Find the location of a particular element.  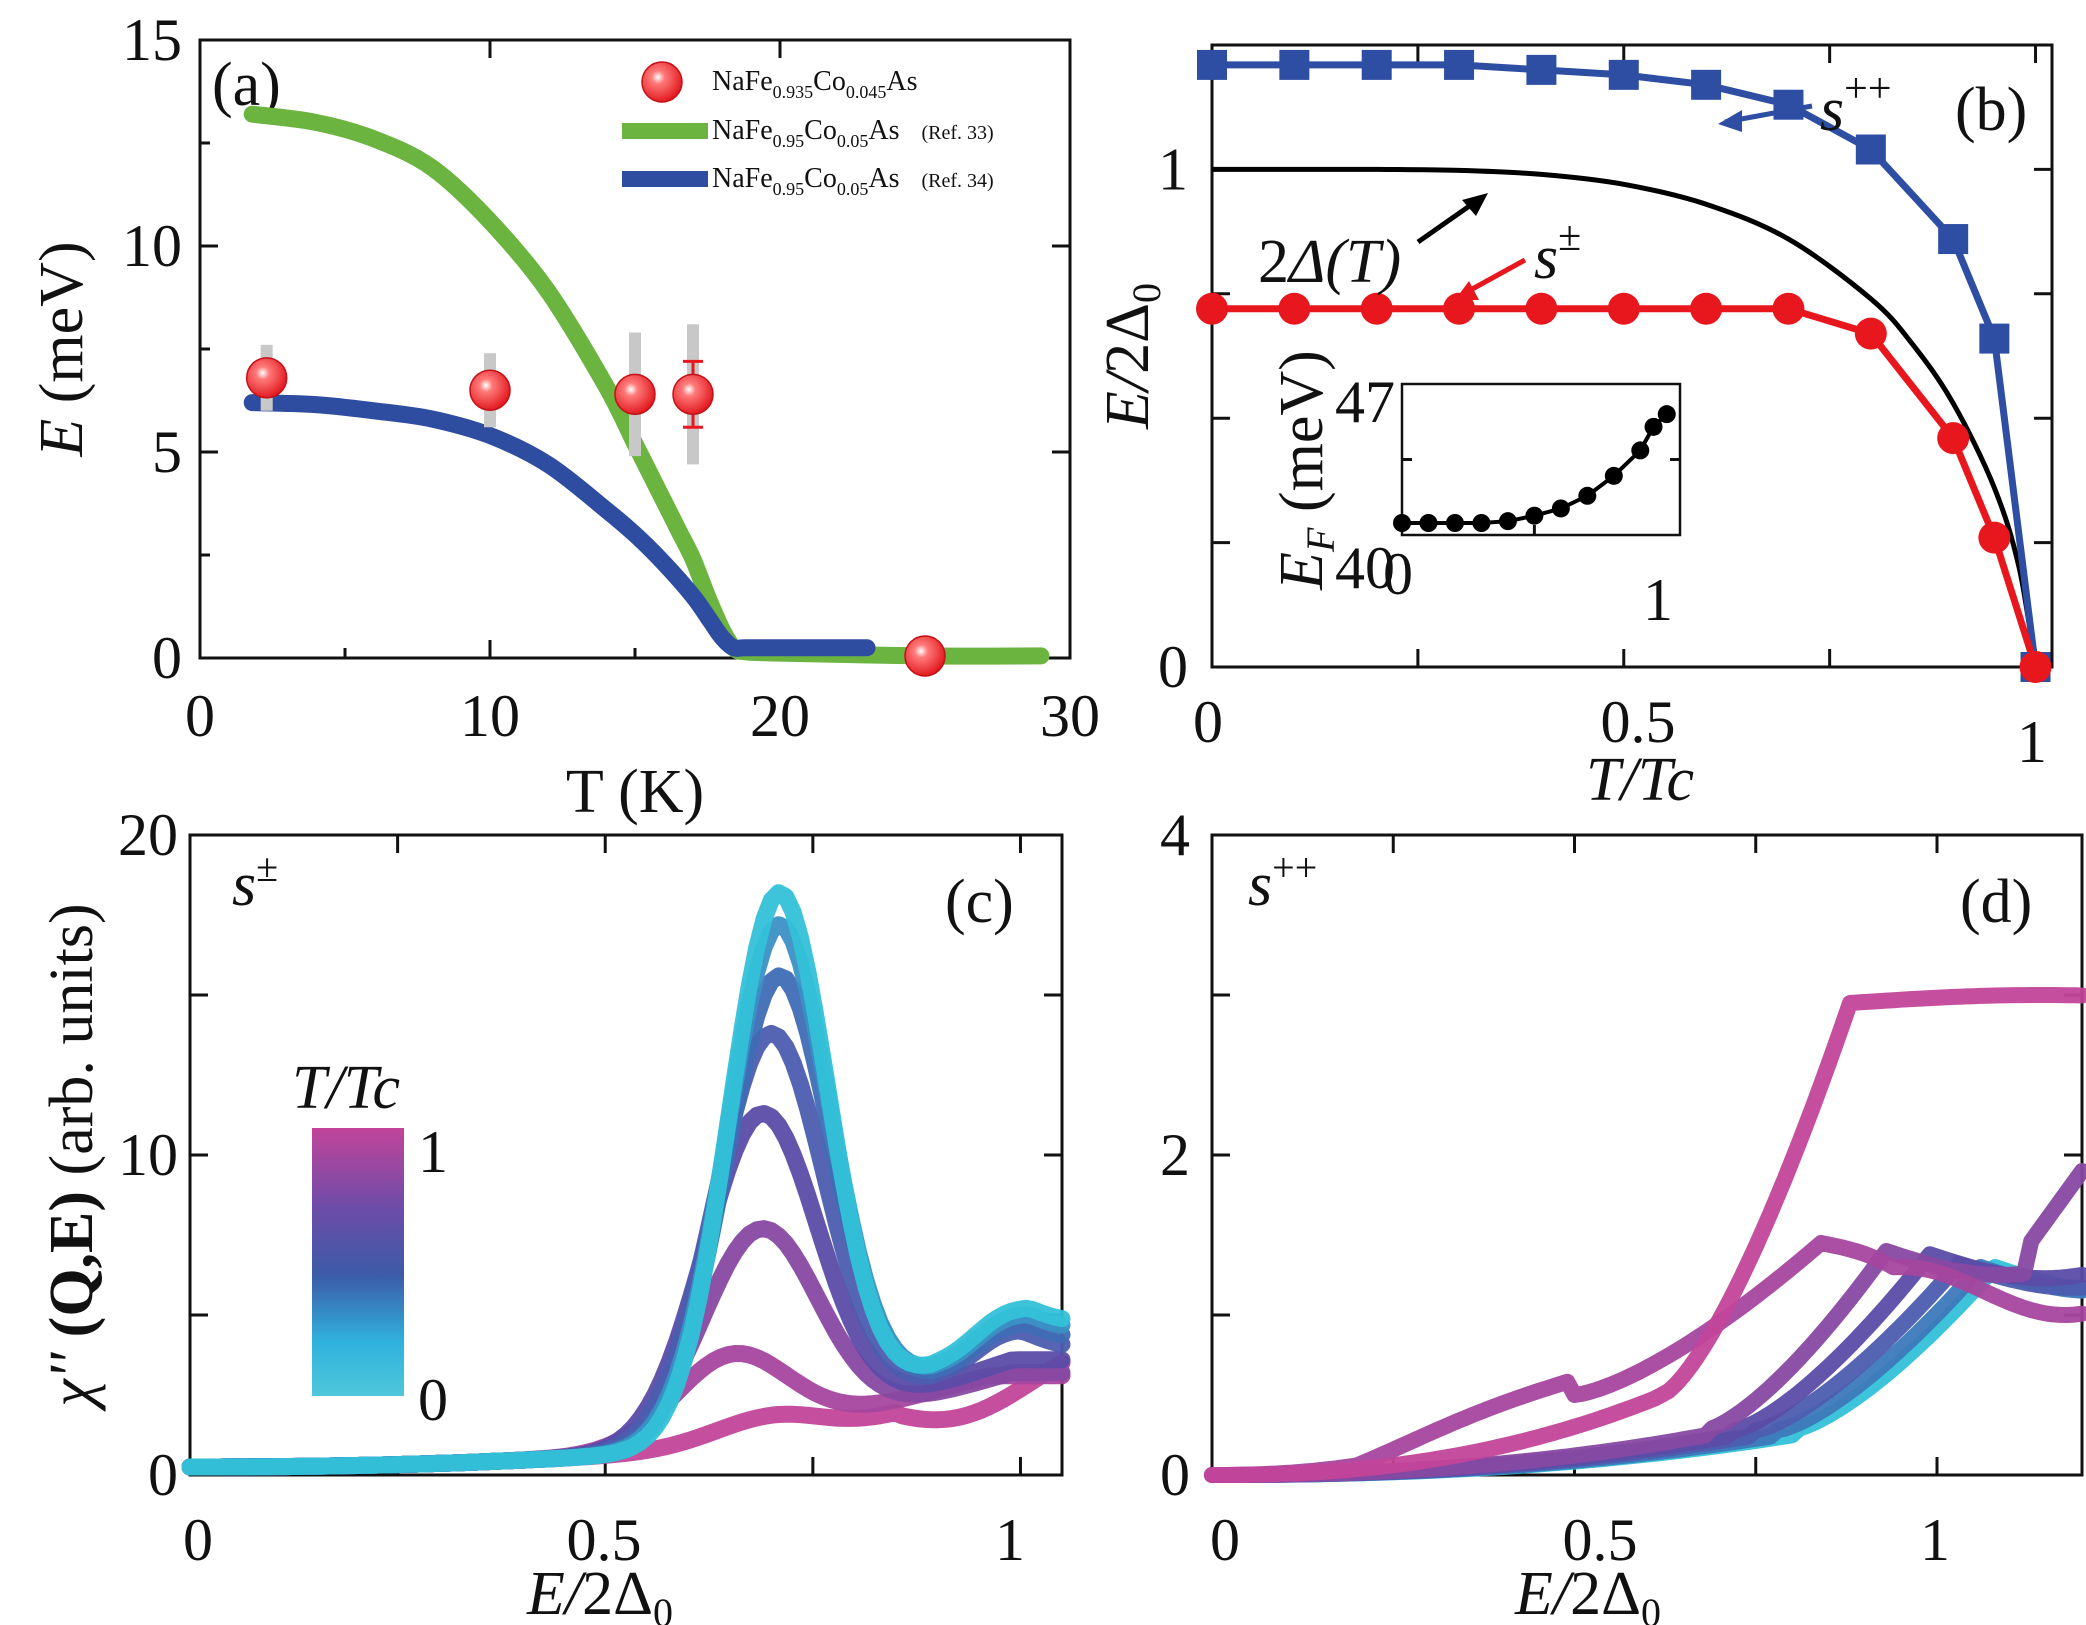

y-tick-label: 15 is located at coordinates (152, 40).